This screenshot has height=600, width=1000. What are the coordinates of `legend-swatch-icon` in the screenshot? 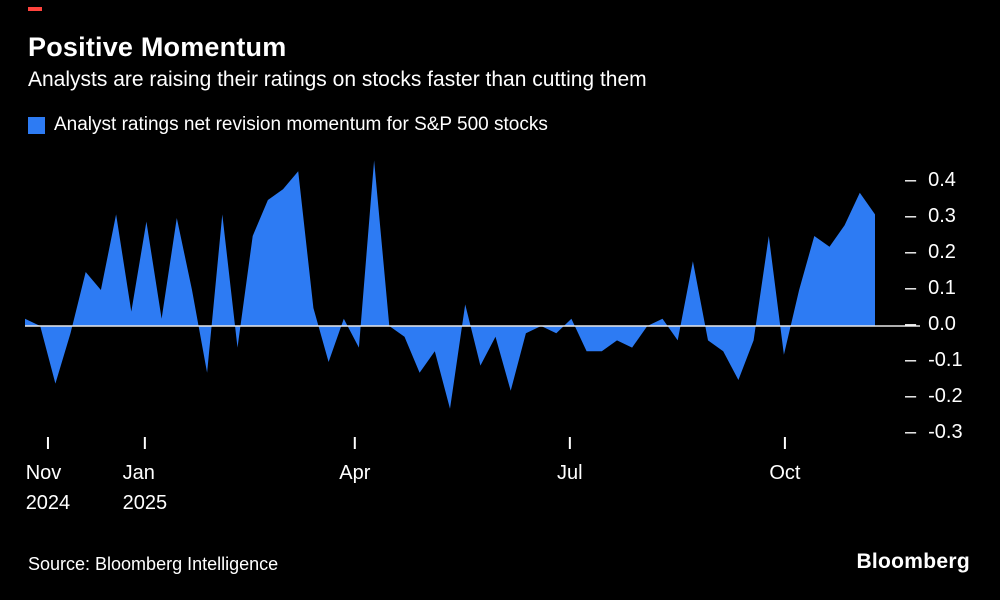 It's located at (36, 125).